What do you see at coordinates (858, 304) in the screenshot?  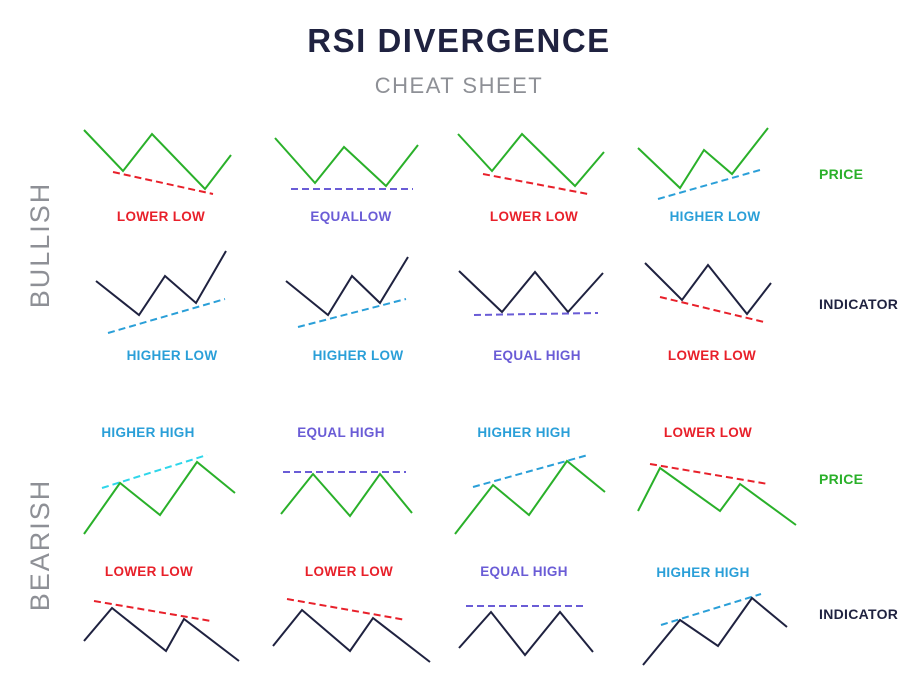 I see `row-label-bullish-indicator: INDICATOR` at bounding box center [858, 304].